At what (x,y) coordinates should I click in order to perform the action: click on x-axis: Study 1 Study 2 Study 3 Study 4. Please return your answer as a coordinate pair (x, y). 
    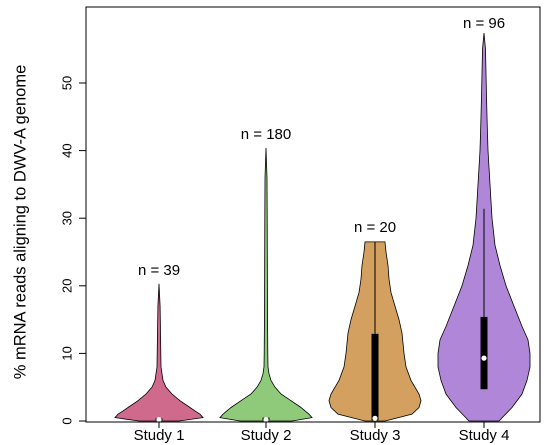
    Looking at the image, I should click on (322, 433).